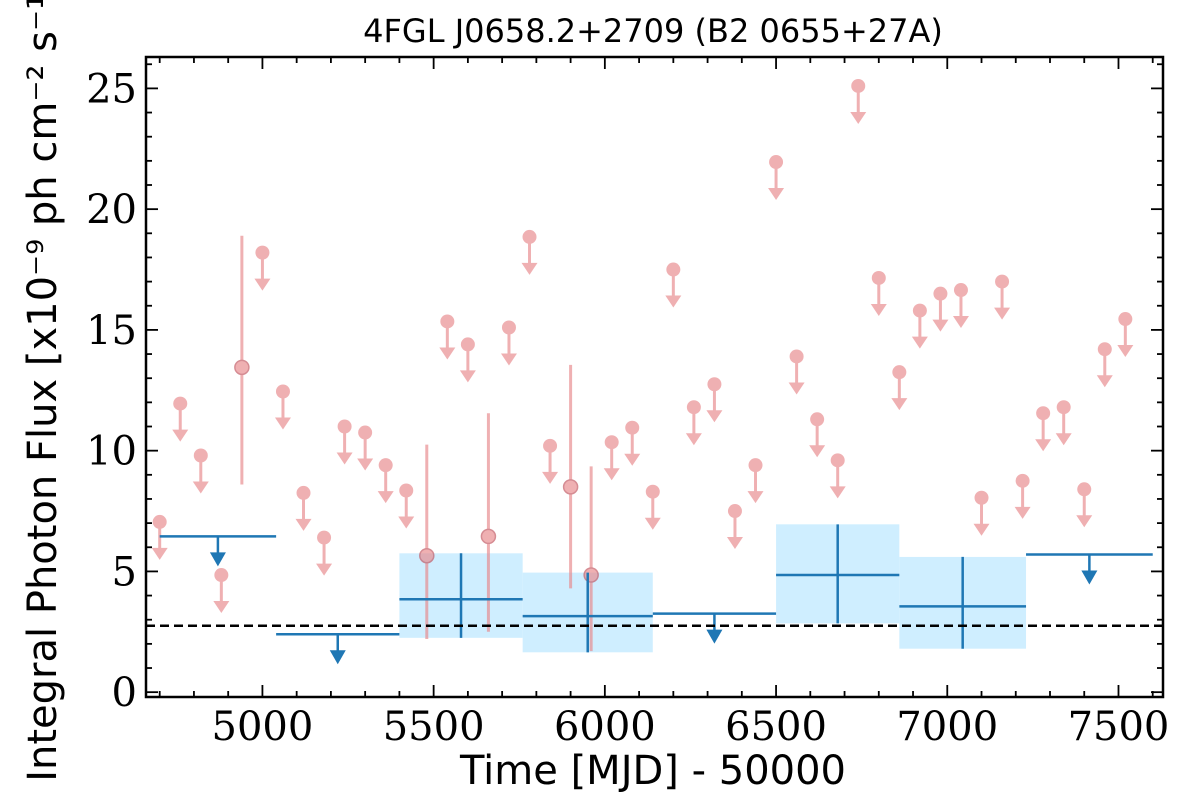  Describe the element at coordinates (776, 727) in the screenshot. I see `x-tick-label: 6500` at that location.